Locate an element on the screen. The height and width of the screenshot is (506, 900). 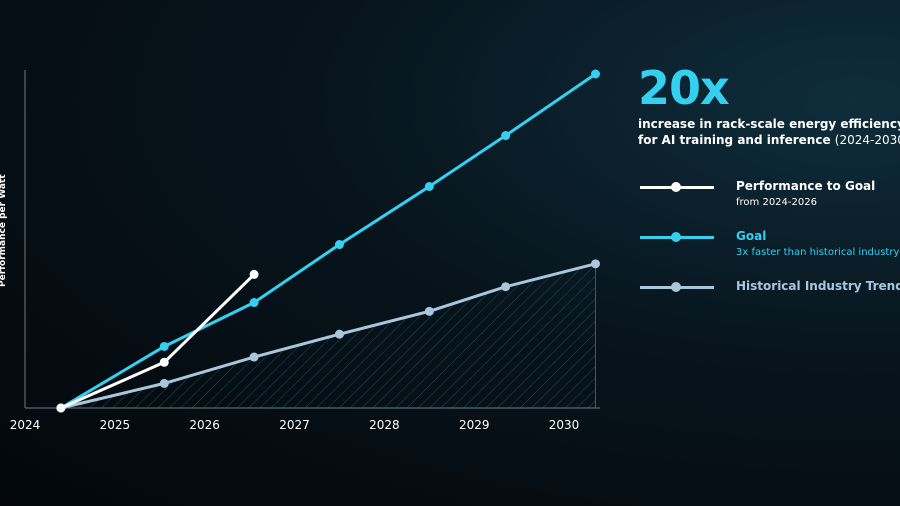
x-tick-label: 2024 is located at coordinates (25, 425).